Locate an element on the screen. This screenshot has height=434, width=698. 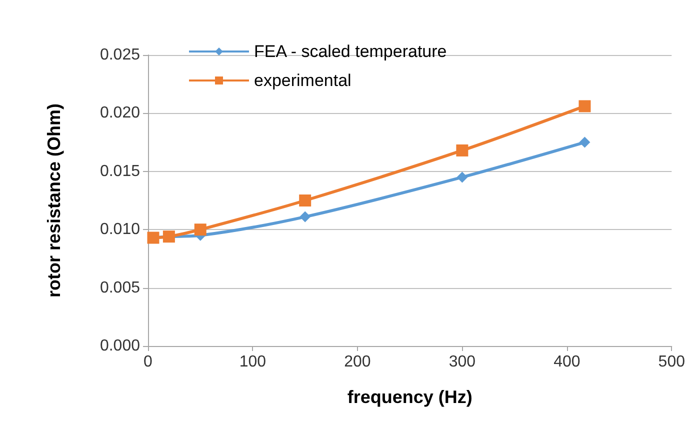
y-tick-label: 0.015 is located at coordinates (120, 171).